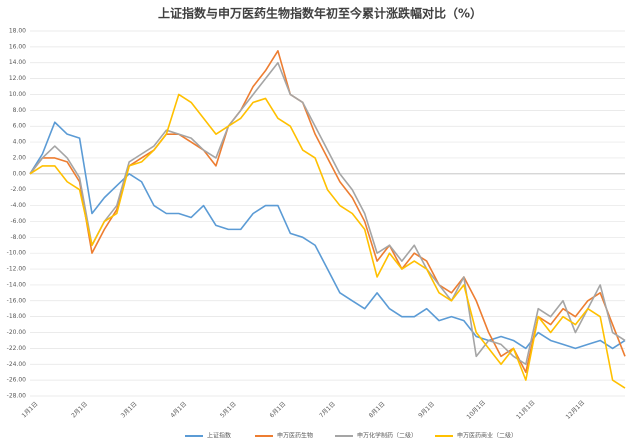 The height and width of the screenshot is (446, 640). Describe the element at coordinates (17, 396) in the screenshot. I see `y-tick-label: -28.00` at that location.